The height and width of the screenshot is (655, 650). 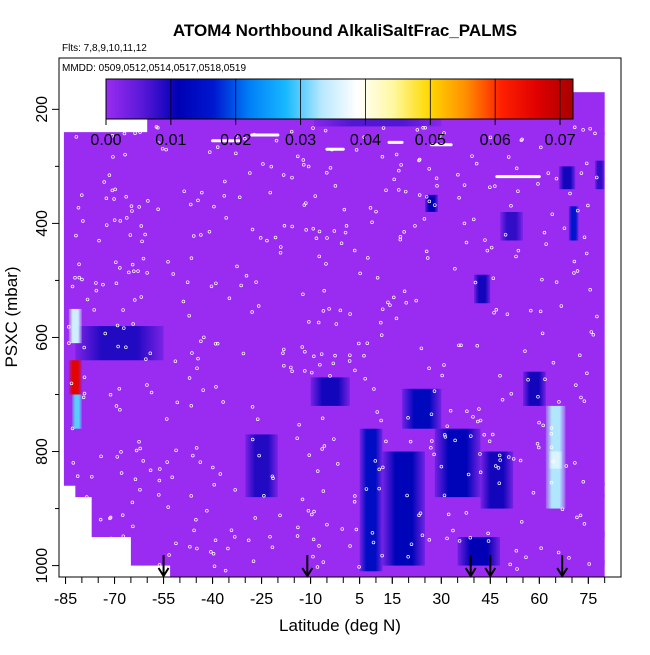 What do you see at coordinates (163, 599) in the screenshot?
I see `x-tick-label: -55` at bounding box center [163, 599].